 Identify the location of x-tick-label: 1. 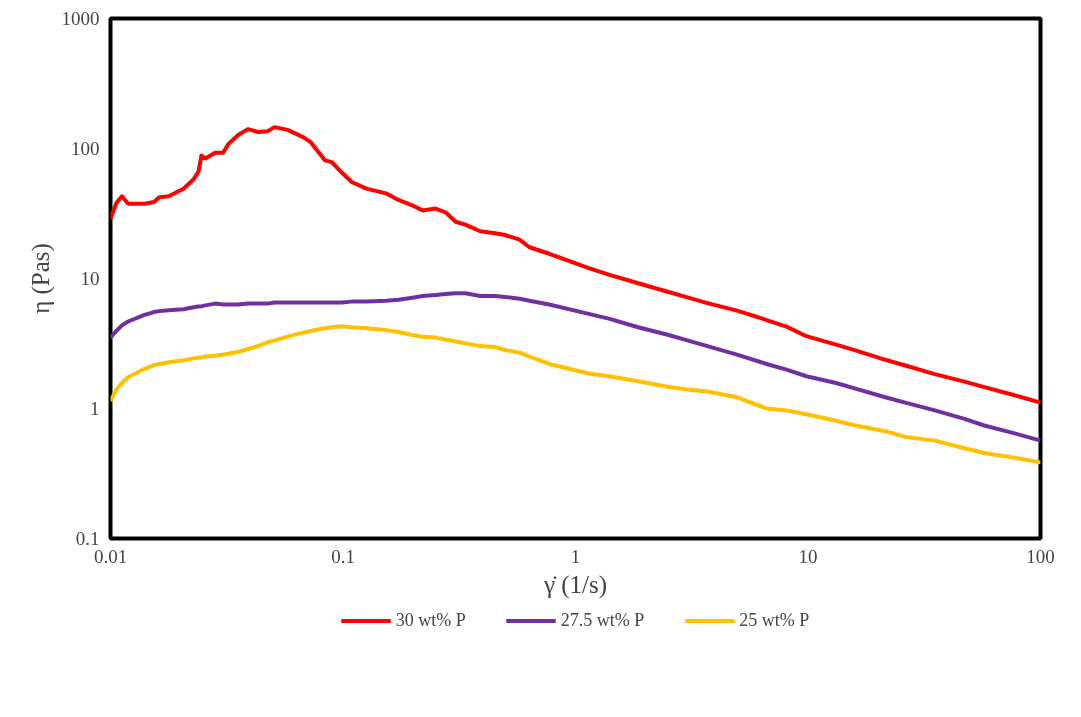
(575, 556).